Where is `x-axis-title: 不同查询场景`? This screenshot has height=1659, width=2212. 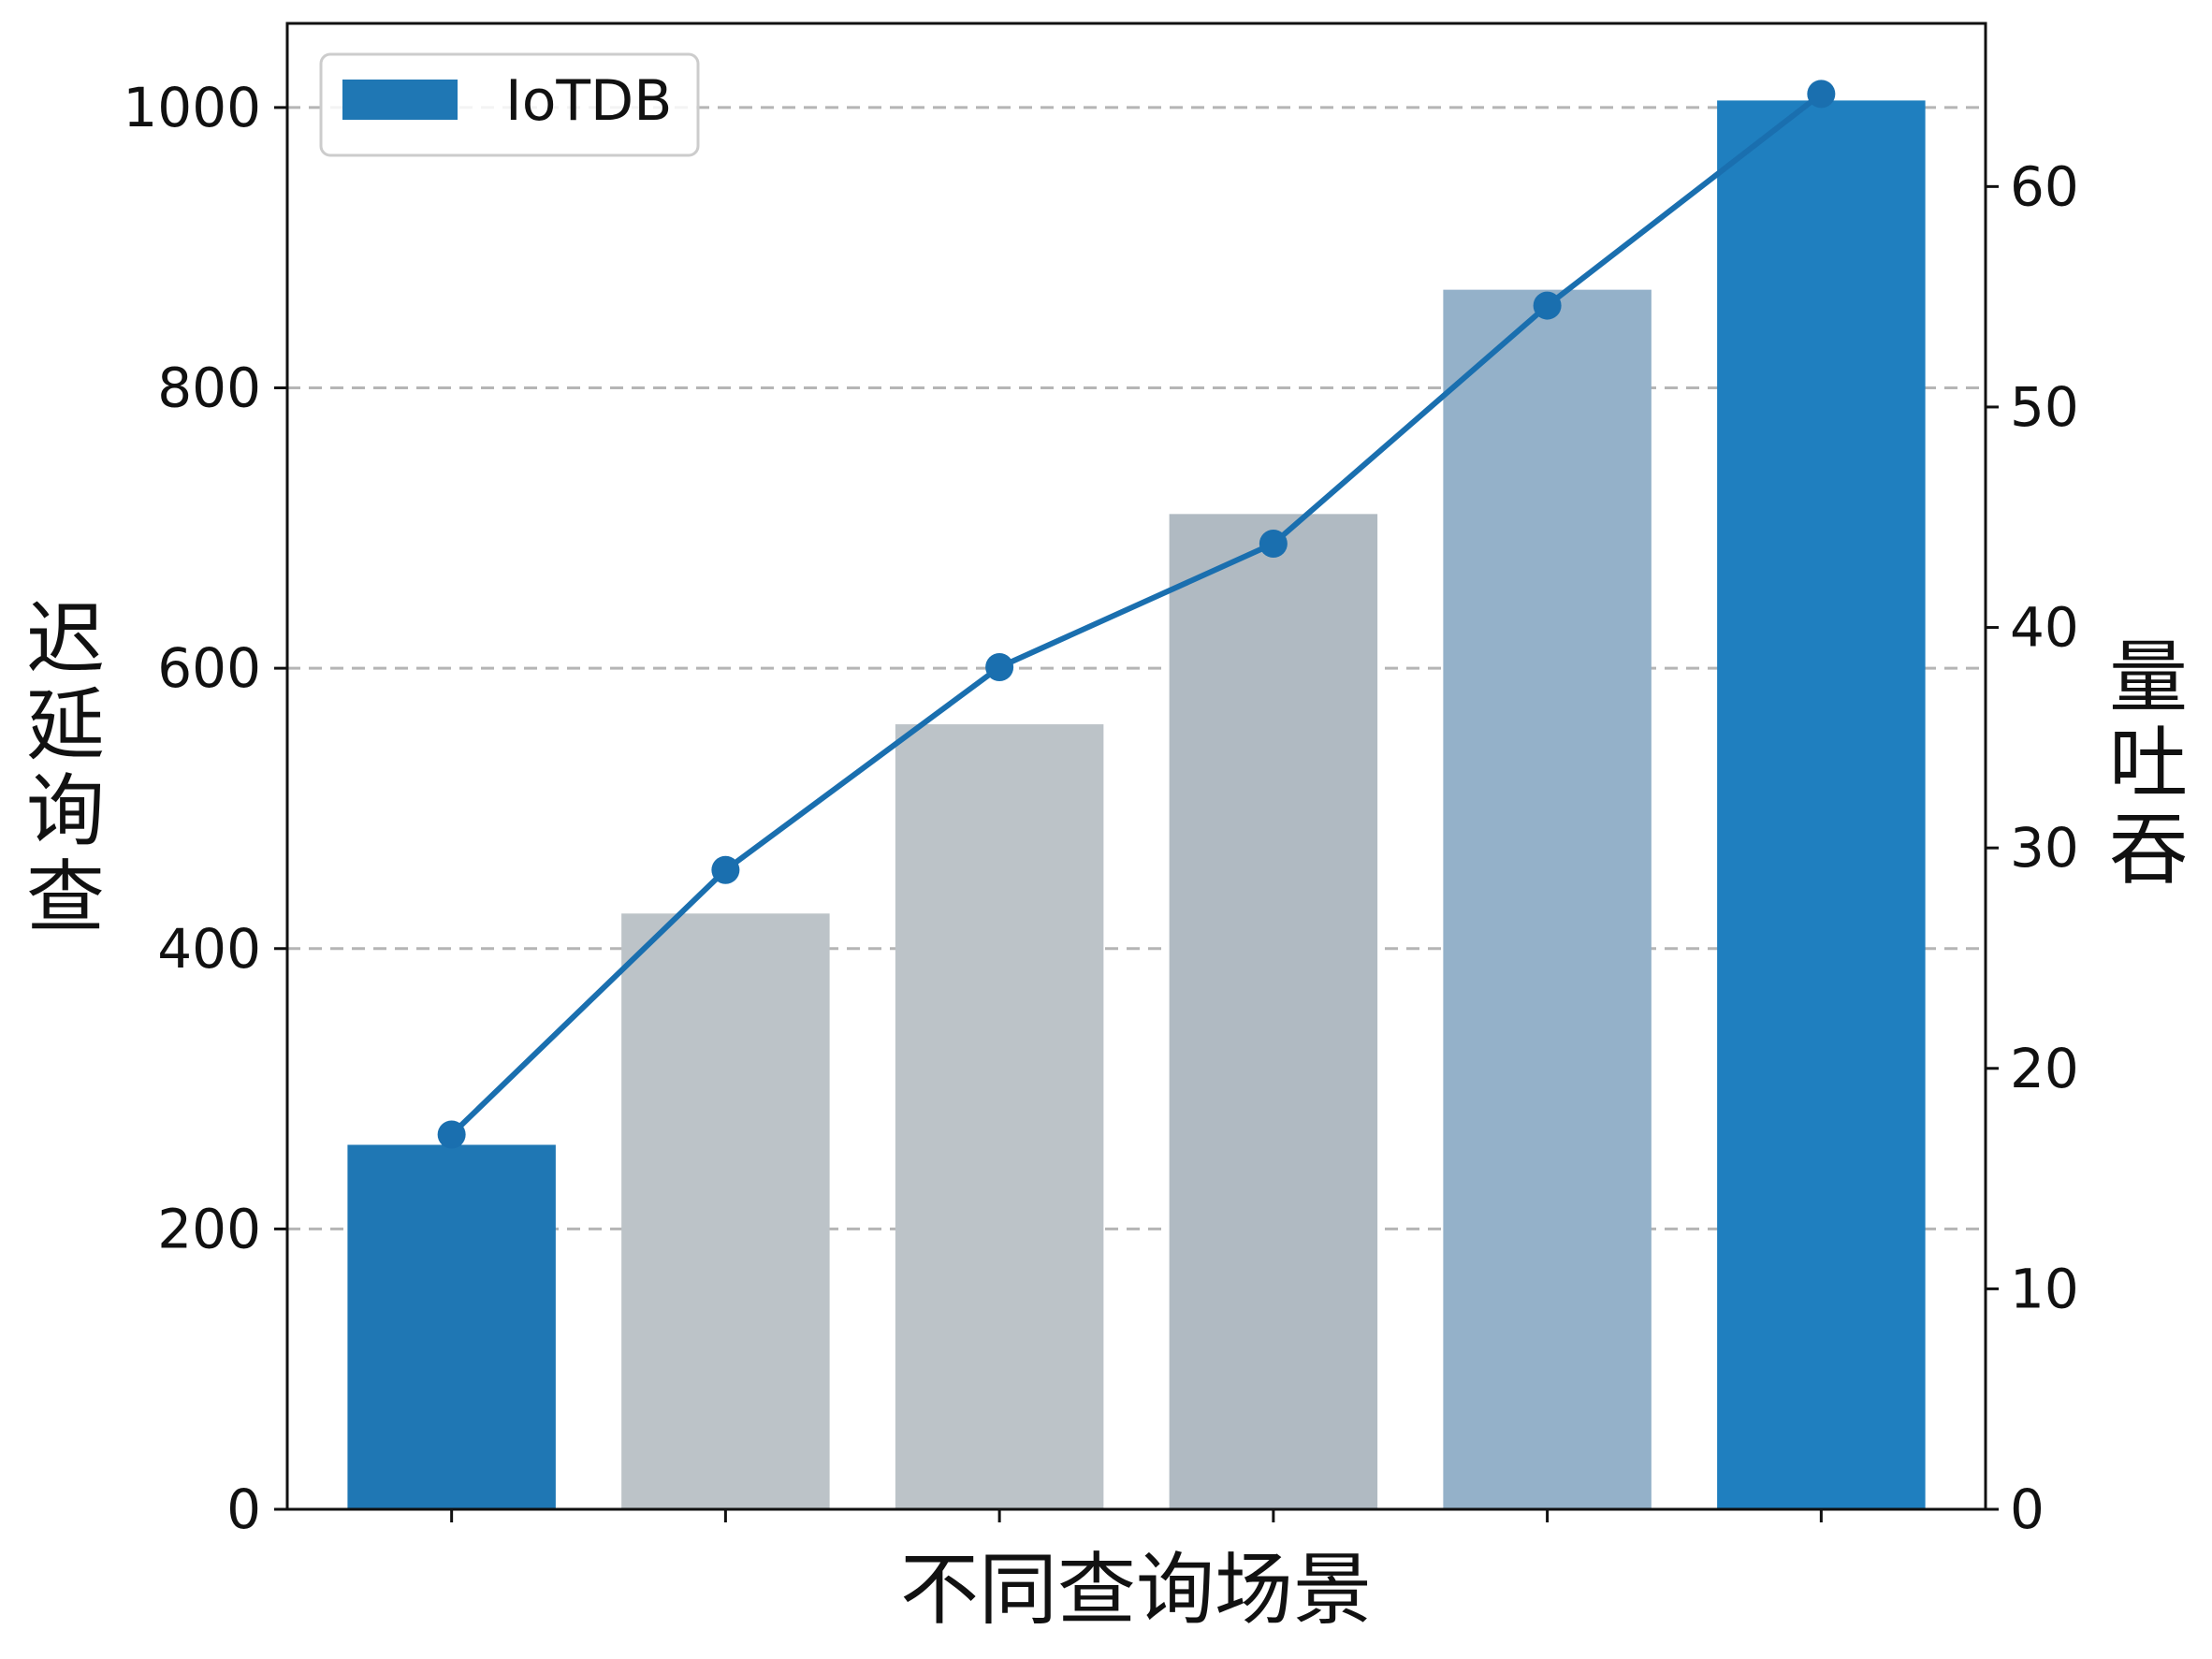
x-axis-title: 不同查询场景 is located at coordinates (1136, 1590).